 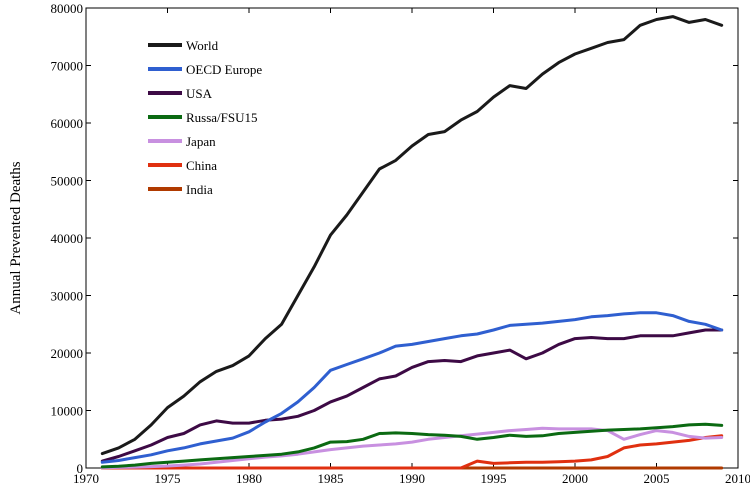 I want to click on legend-label-usa: USA, so click(x=199, y=93).